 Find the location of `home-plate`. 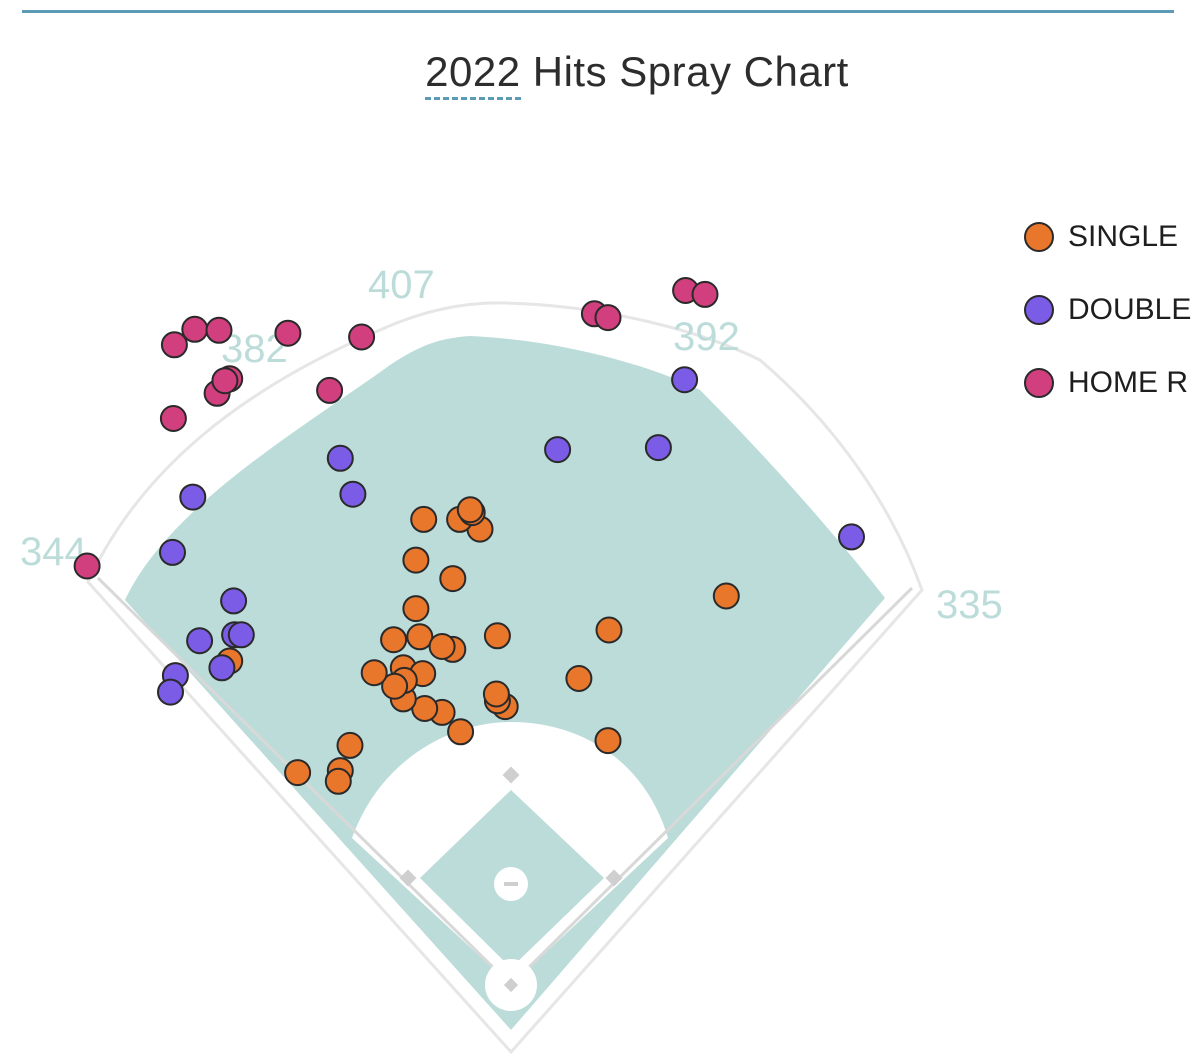

home-plate is located at coordinates (511, 985).